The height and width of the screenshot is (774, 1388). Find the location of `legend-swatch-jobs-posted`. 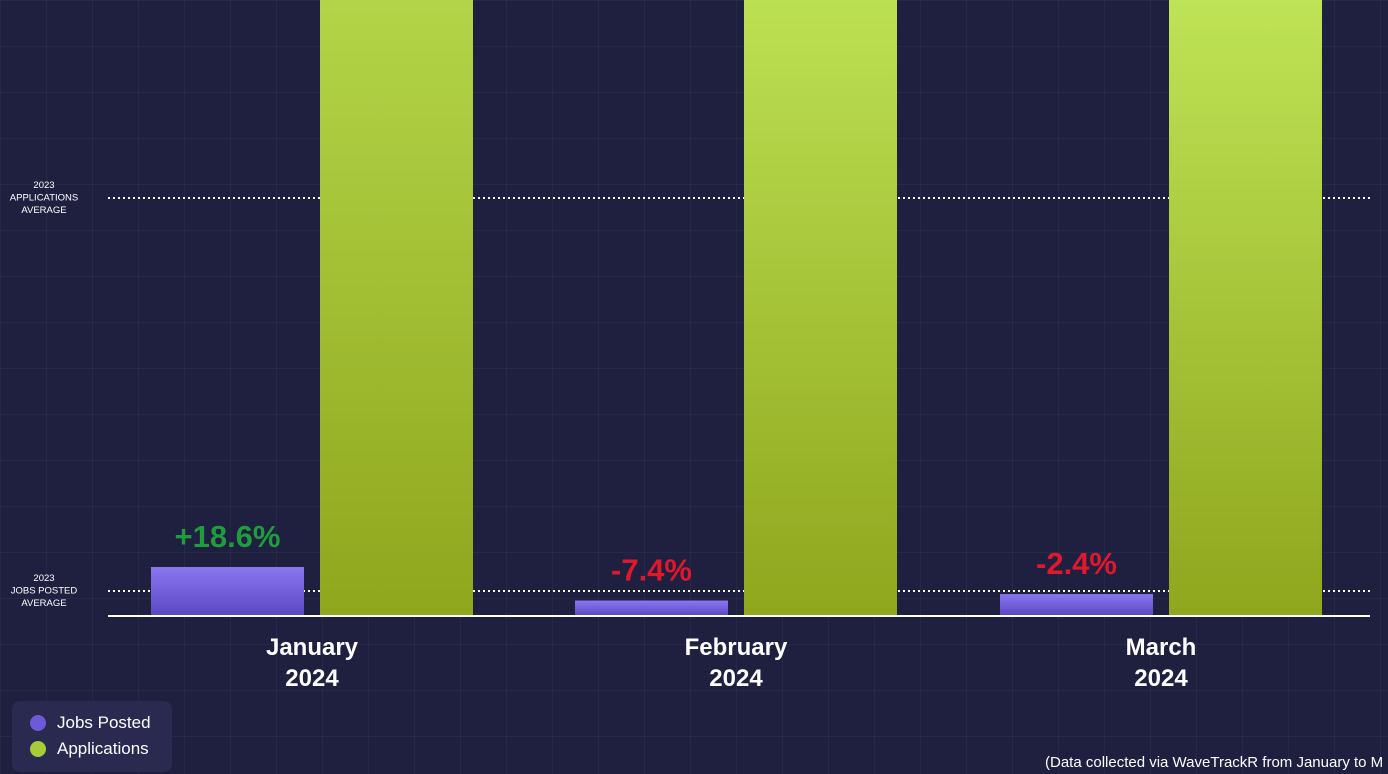

legend-swatch-jobs-posted is located at coordinates (38, 723).